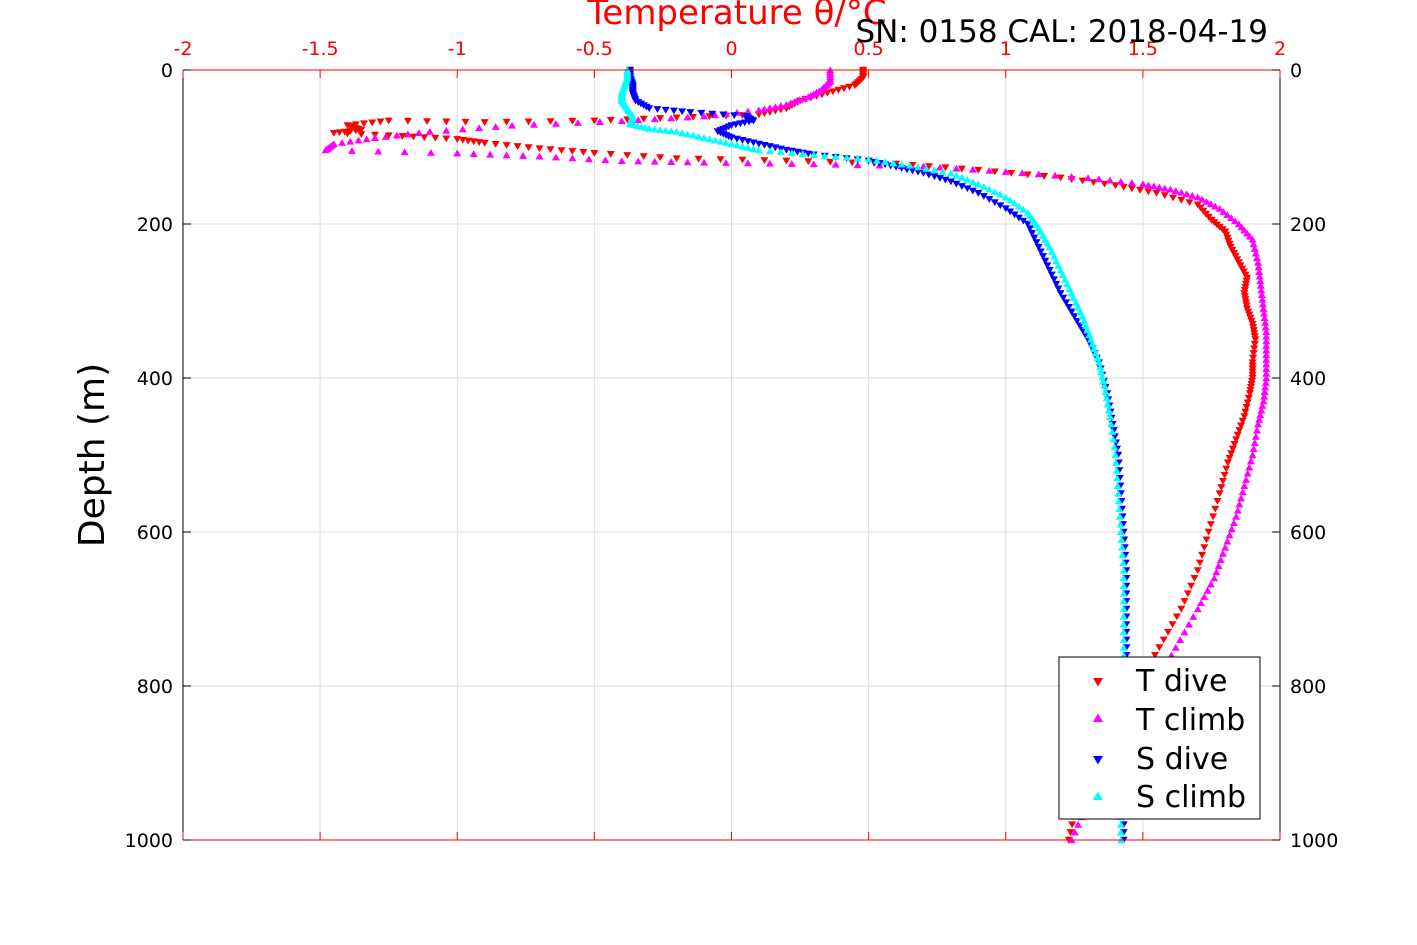 This screenshot has height=945, width=1417. I want to click on y-tick-label-right: 600, so click(1308, 533).